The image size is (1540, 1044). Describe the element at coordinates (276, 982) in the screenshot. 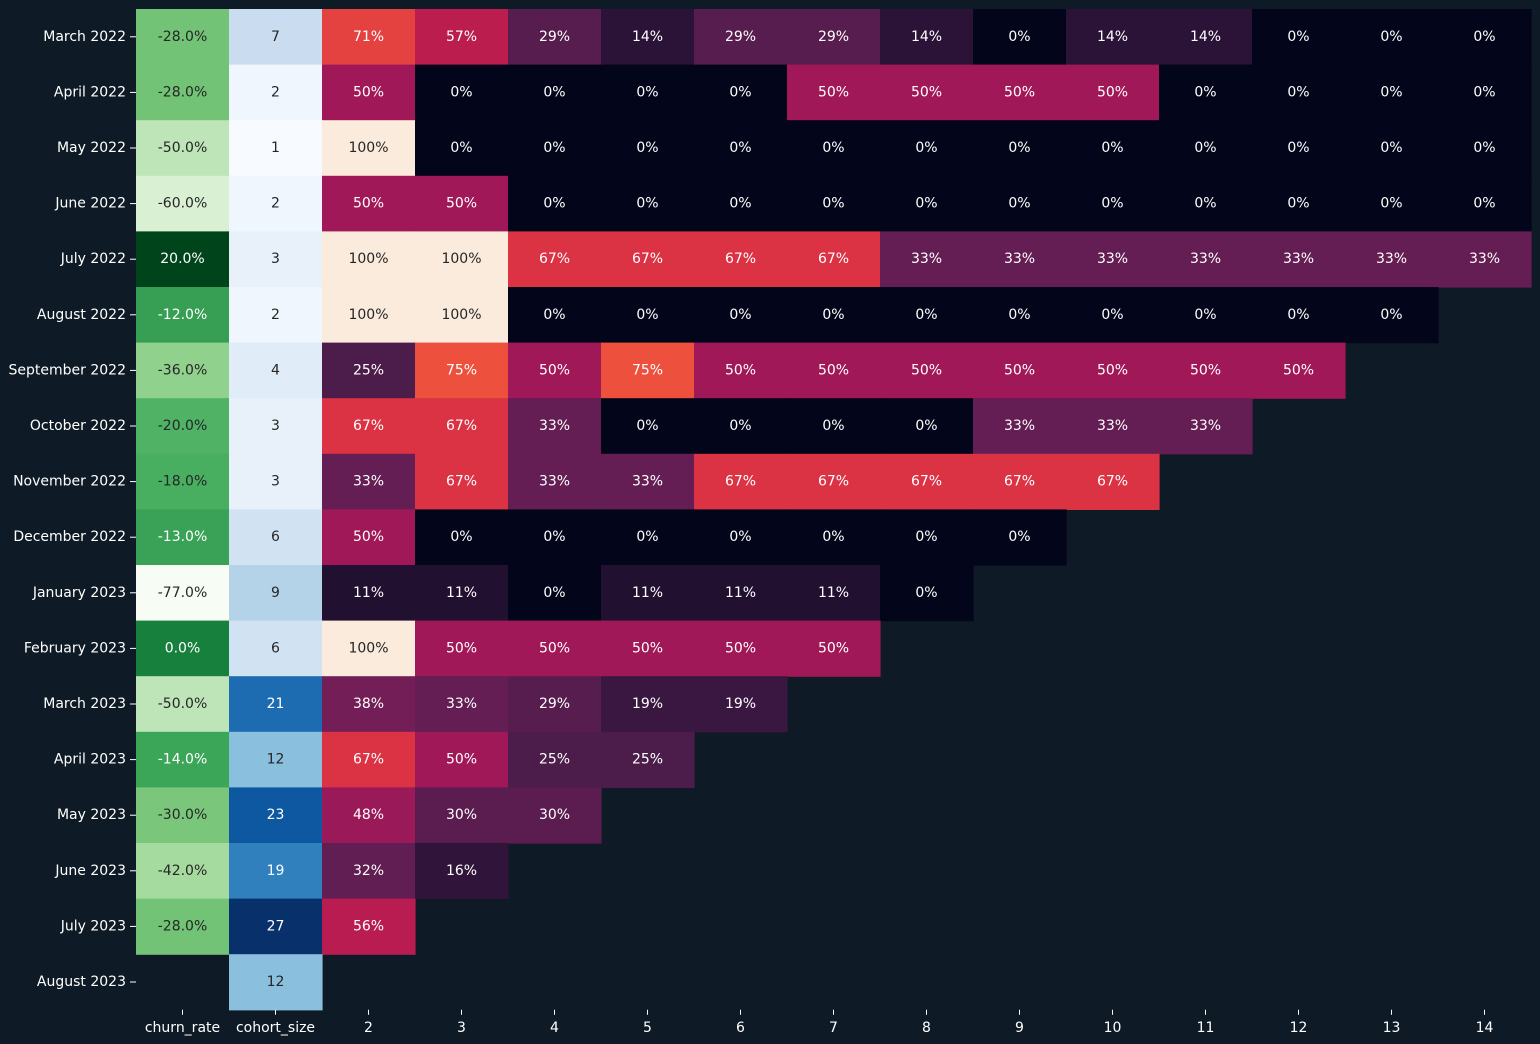

I see `cohort-size-label: 12` at that location.